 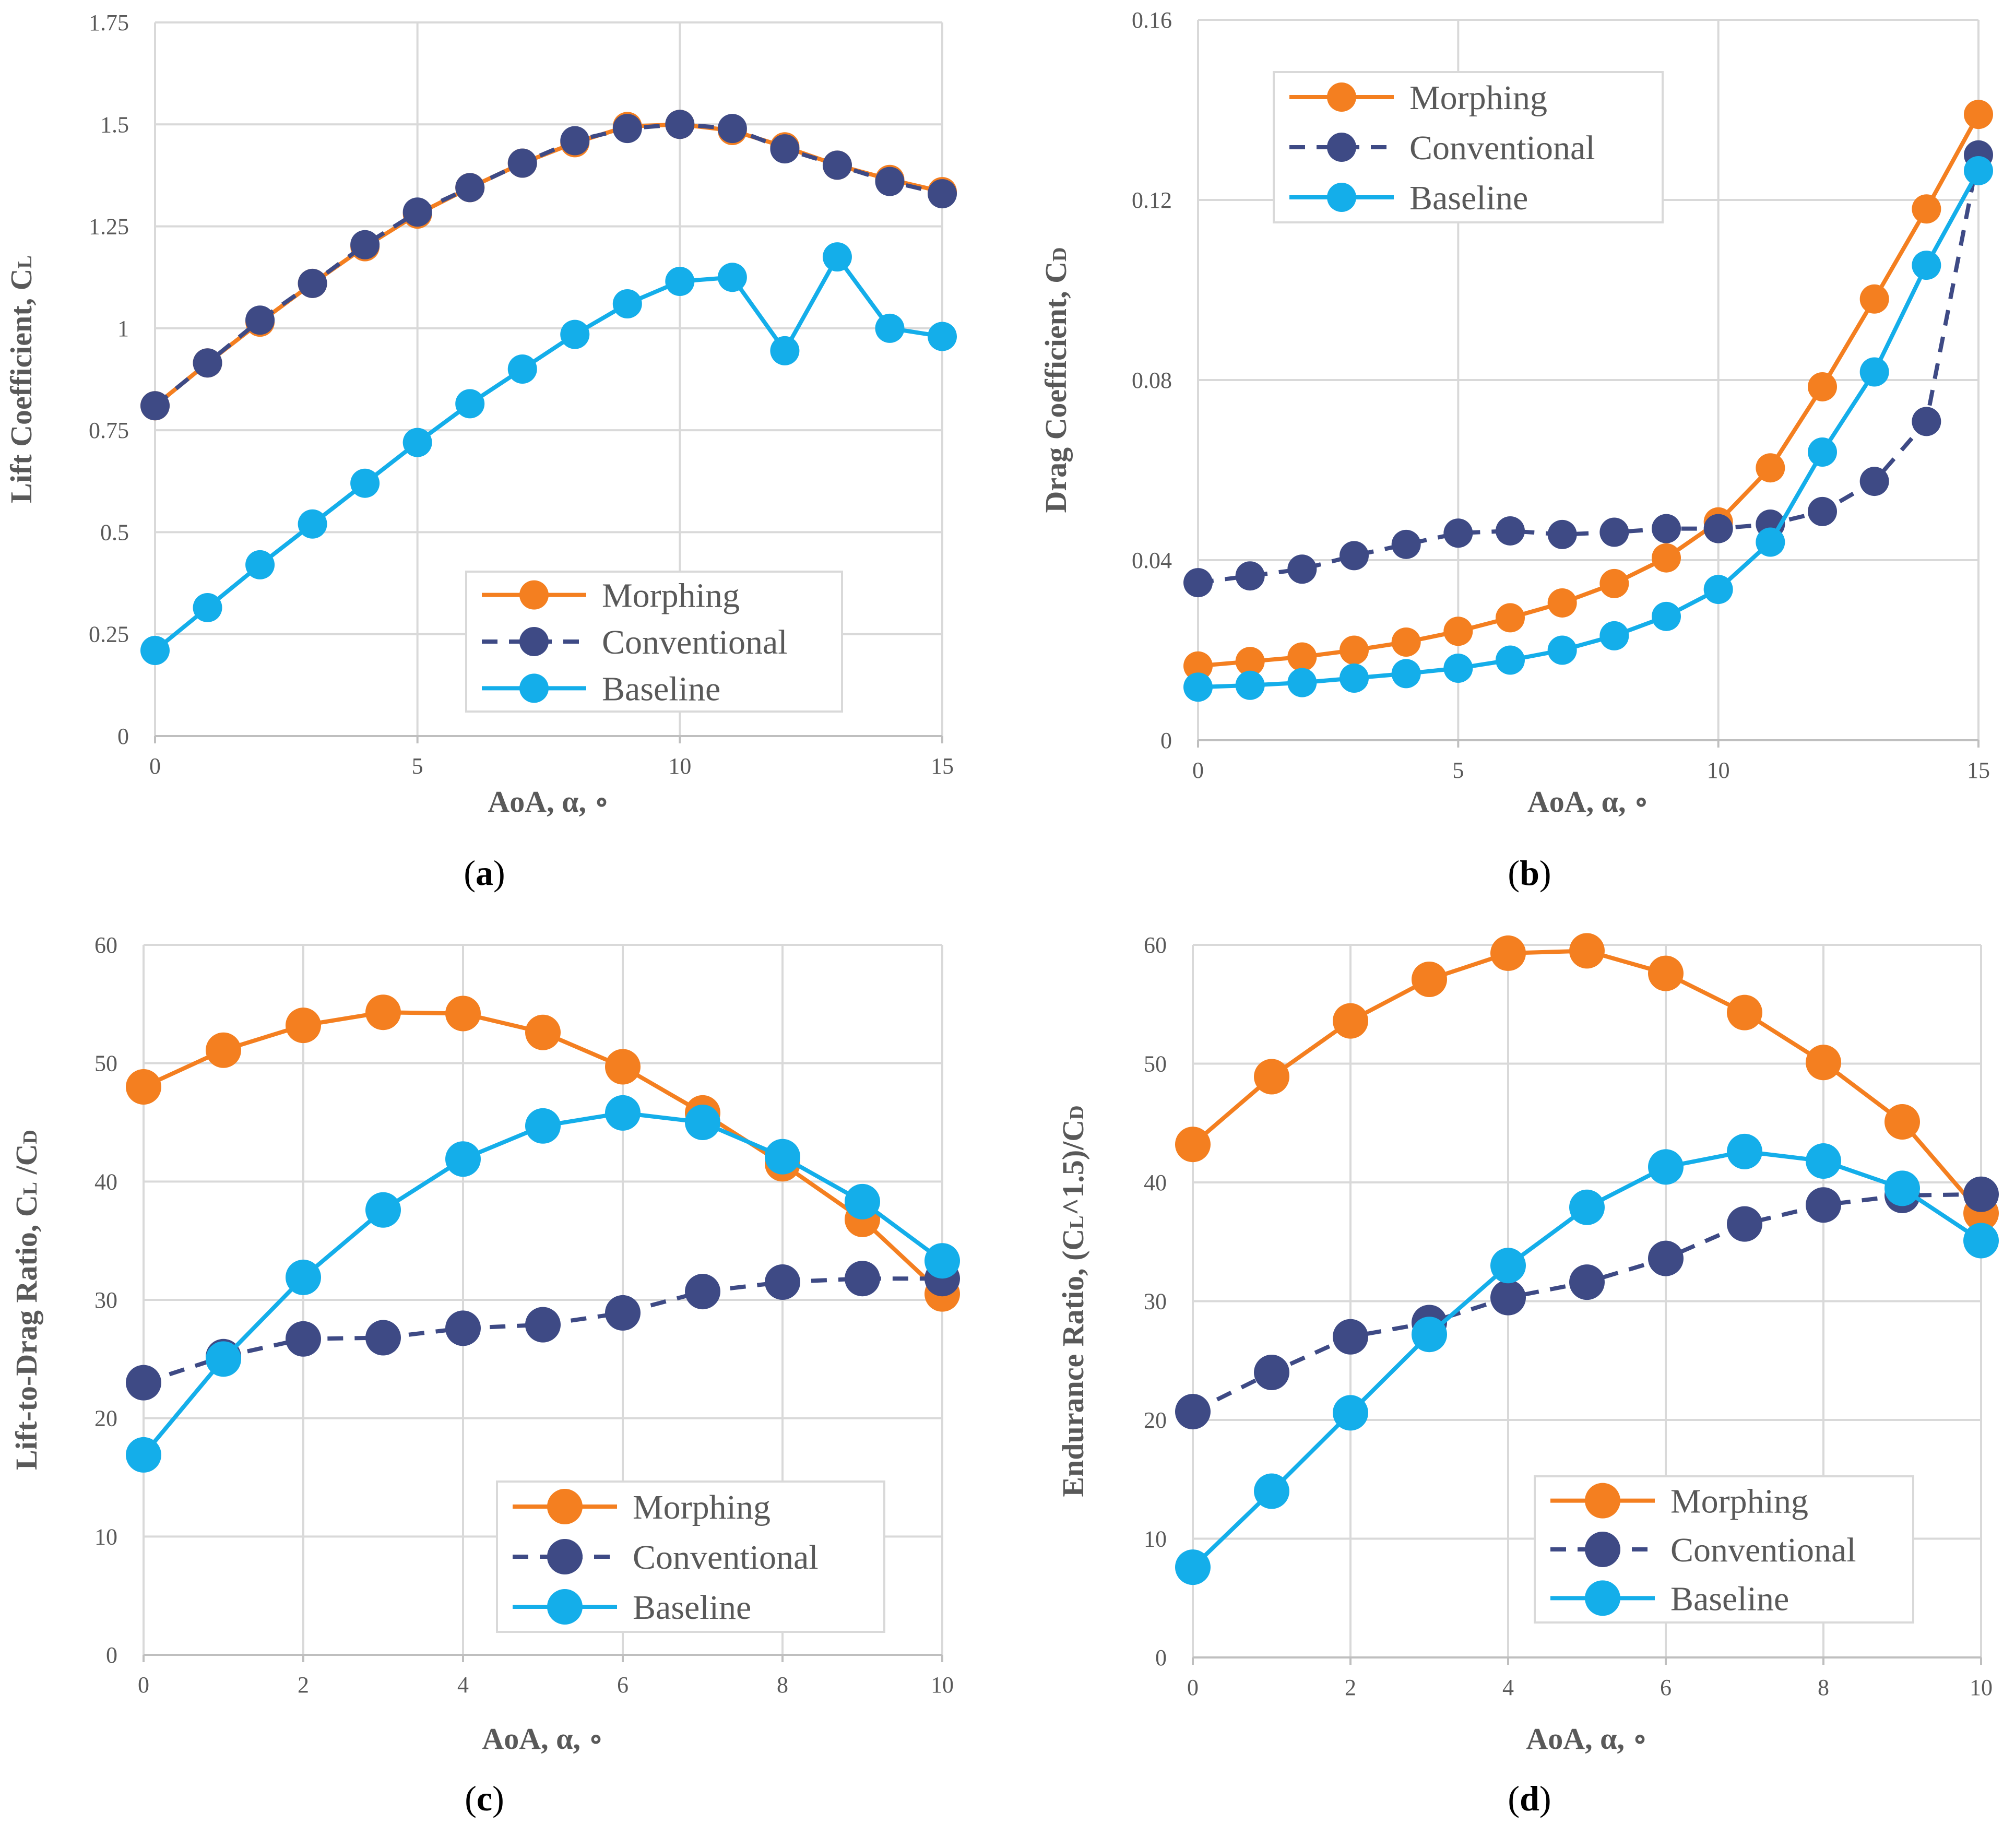 I want to click on caption: (d), so click(x=1529, y=1798).